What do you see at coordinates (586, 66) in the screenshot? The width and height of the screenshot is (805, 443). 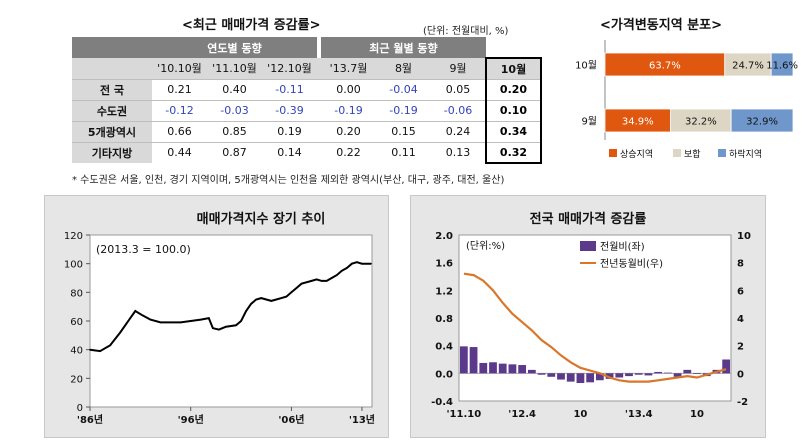 I see `dist-category-label: 10월` at bounding box center [586, 66].